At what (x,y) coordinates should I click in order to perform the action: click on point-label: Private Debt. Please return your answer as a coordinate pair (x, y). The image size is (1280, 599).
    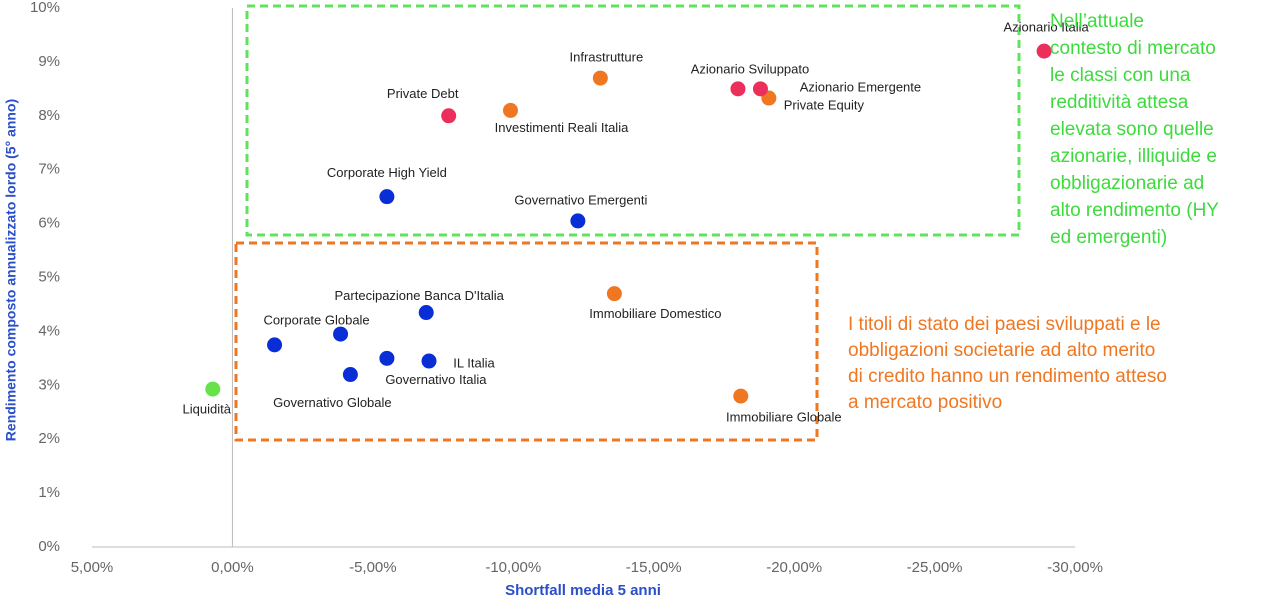
    Looking at the image, I should click on (423, 93).